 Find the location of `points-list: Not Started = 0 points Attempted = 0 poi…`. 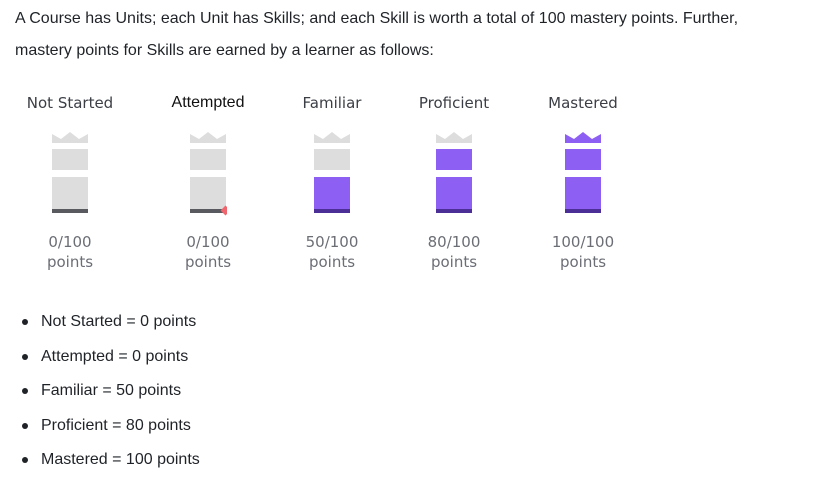

points-list: Not Started = 0 points Attempted = 0 poi… is located at coordinates (108, 391).